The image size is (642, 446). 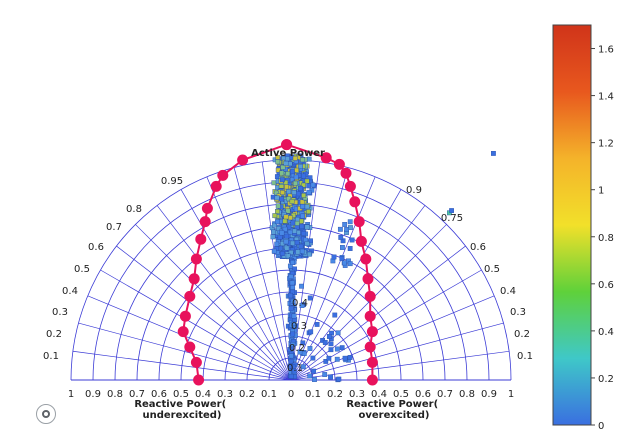 What do you see at coordinates (300, 303) in the screenshot?
I see `inner-radial-label: 0.4` at bounding box center [300, 303].